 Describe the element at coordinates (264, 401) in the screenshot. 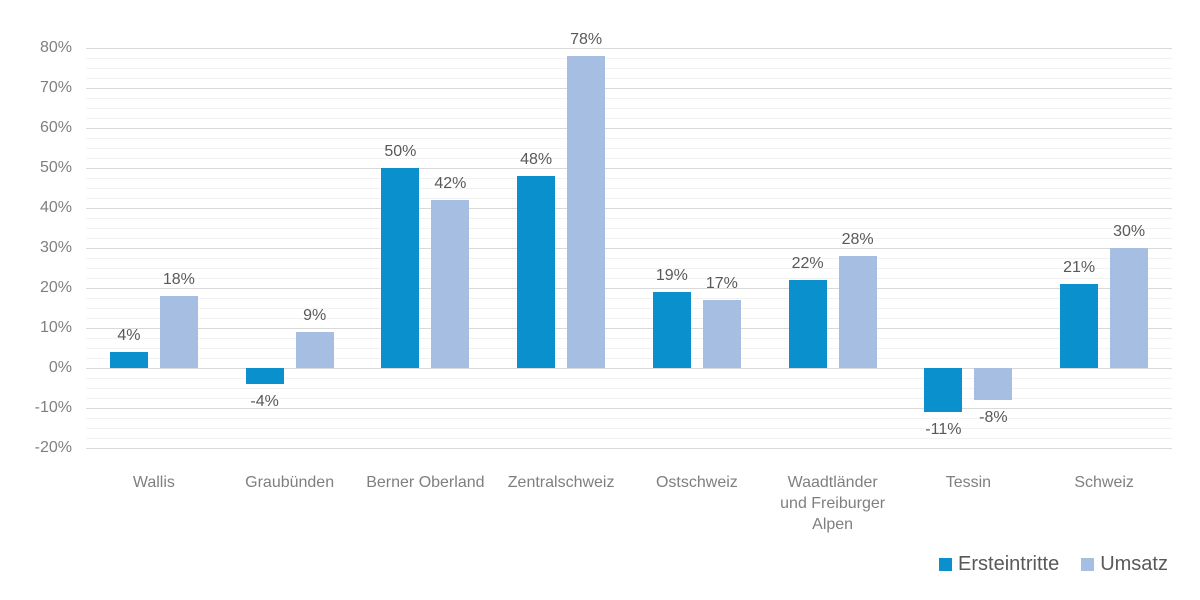

I see `data-label: -4%` at that location.